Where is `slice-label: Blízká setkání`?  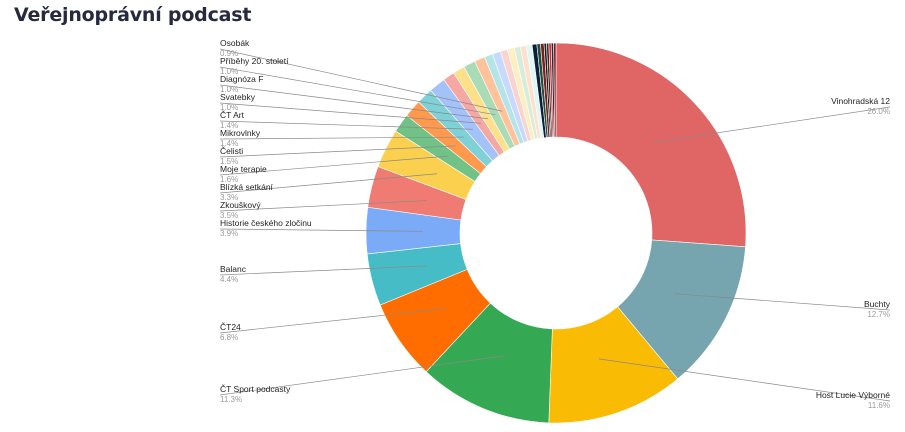 slice-label: Blízká setkání is located at coordinates (247, 187).